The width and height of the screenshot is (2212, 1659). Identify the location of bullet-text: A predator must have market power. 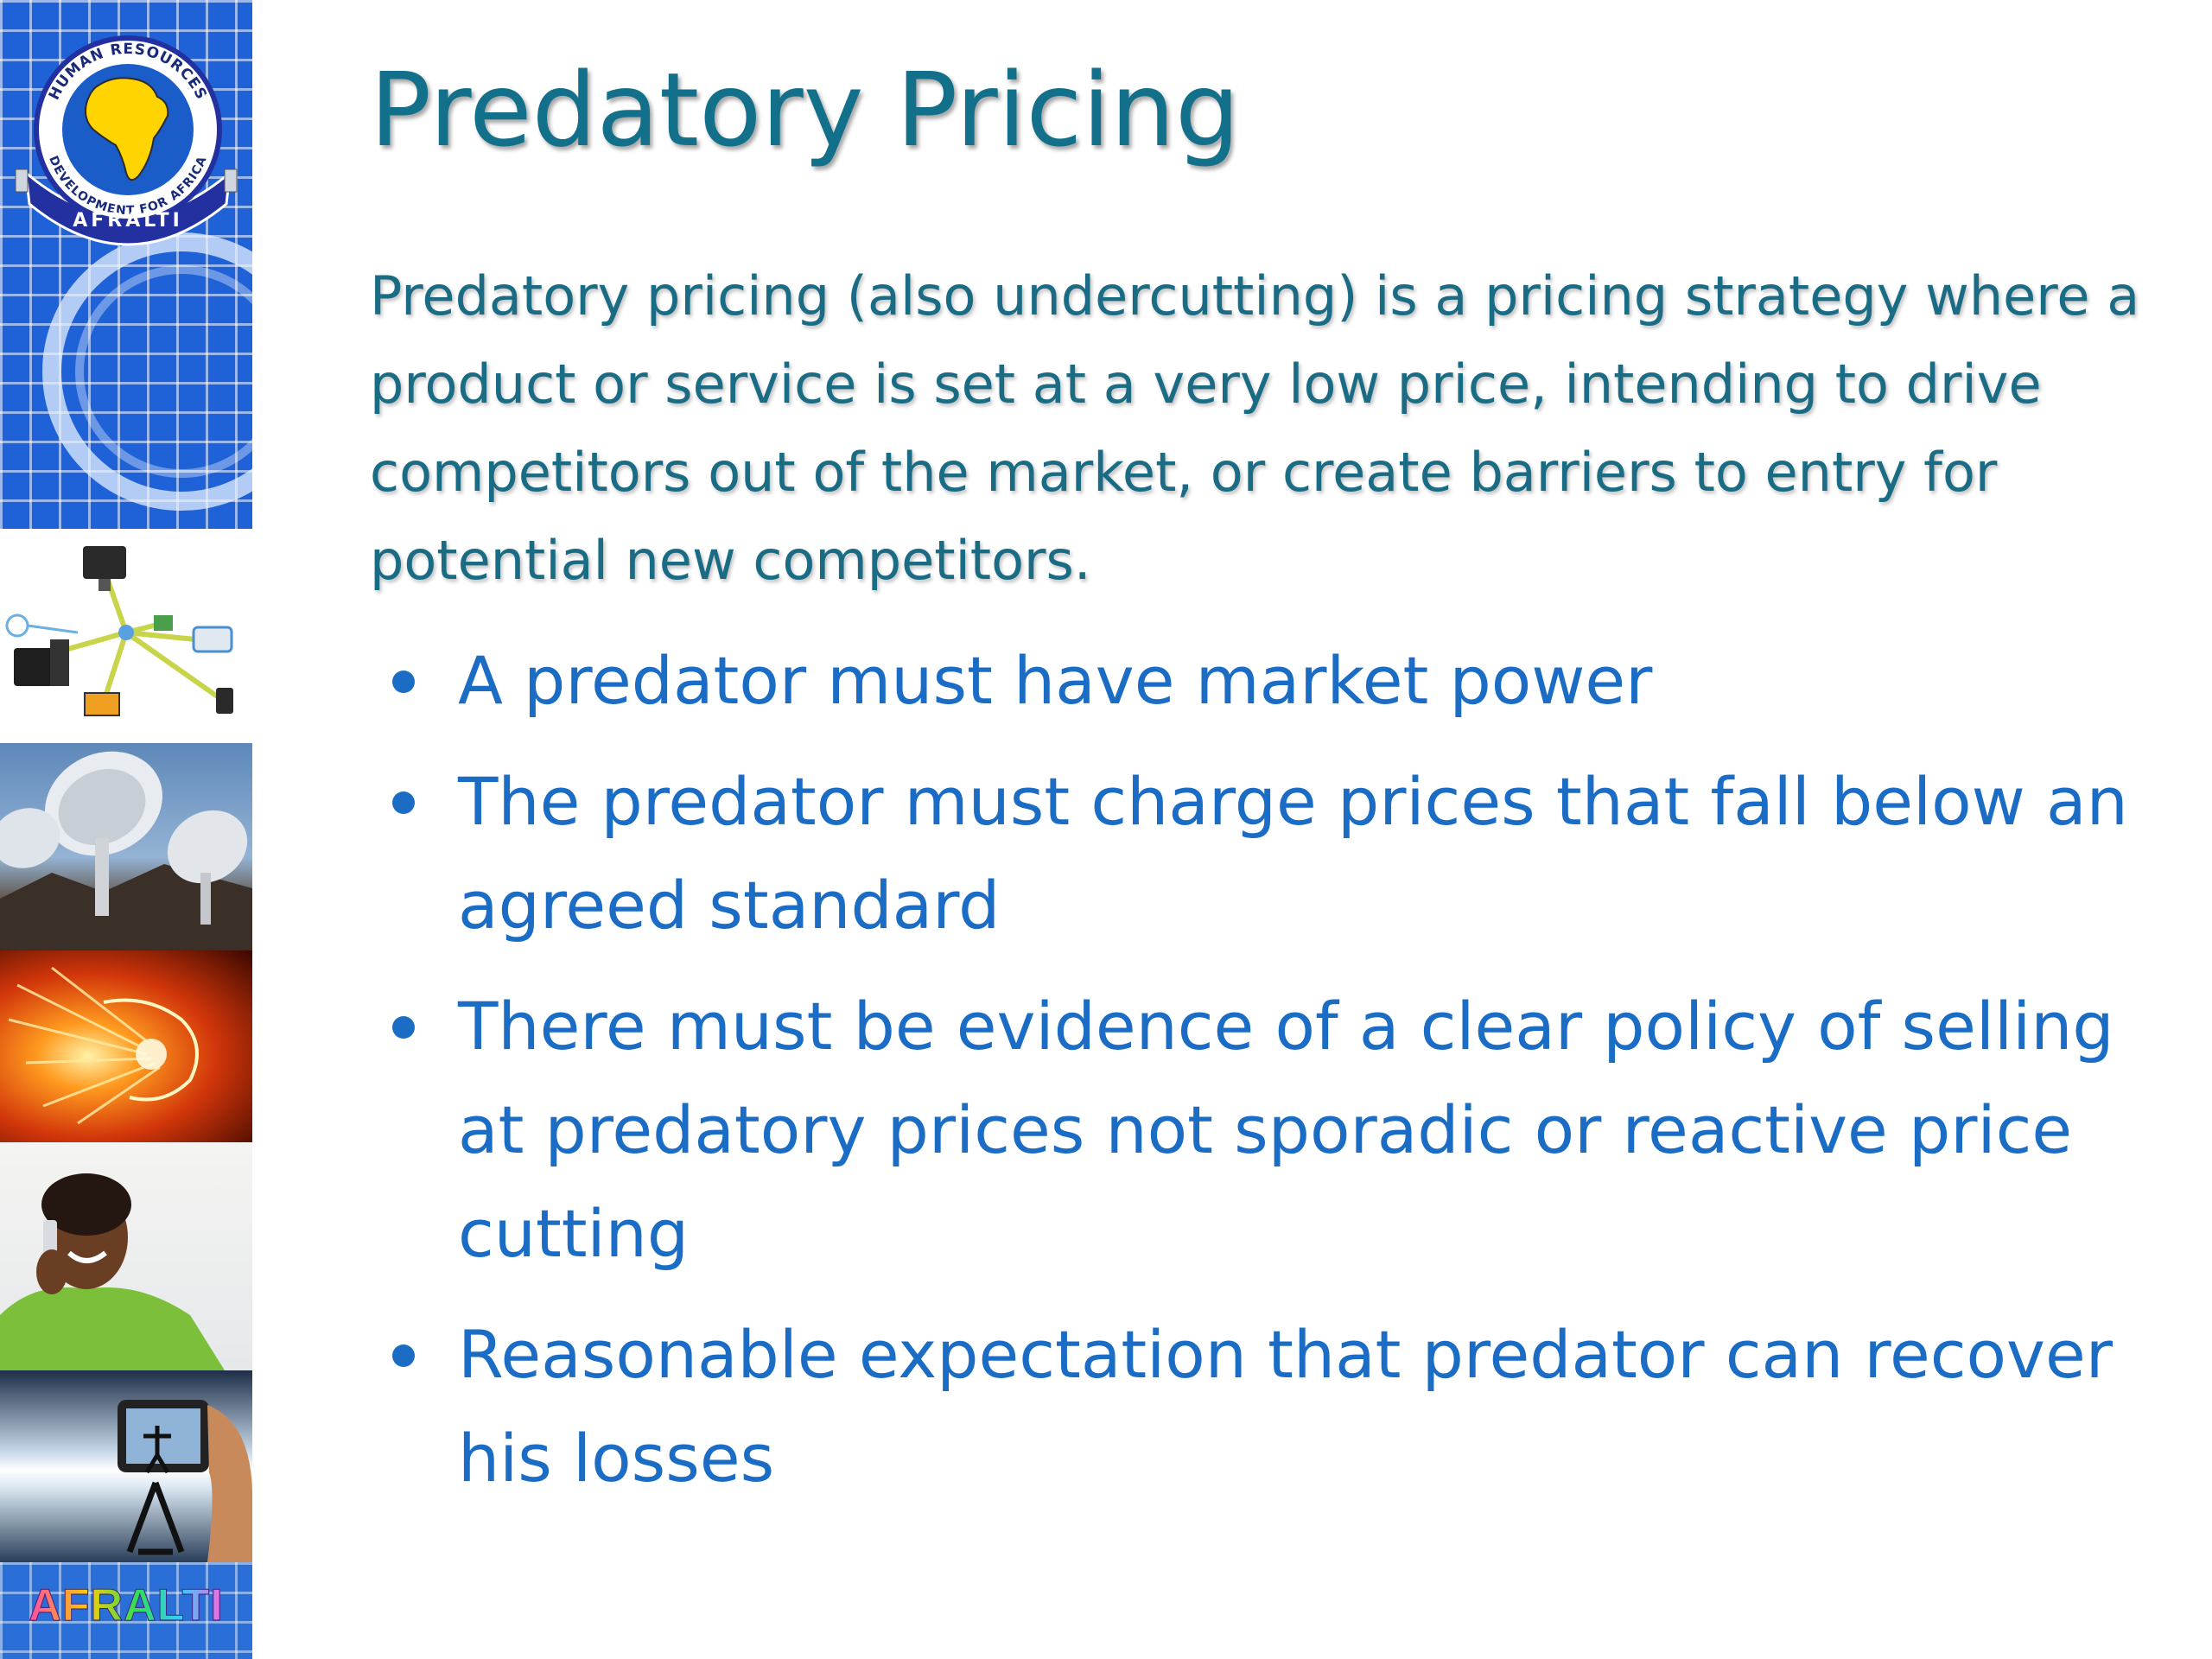
(1055, 680).